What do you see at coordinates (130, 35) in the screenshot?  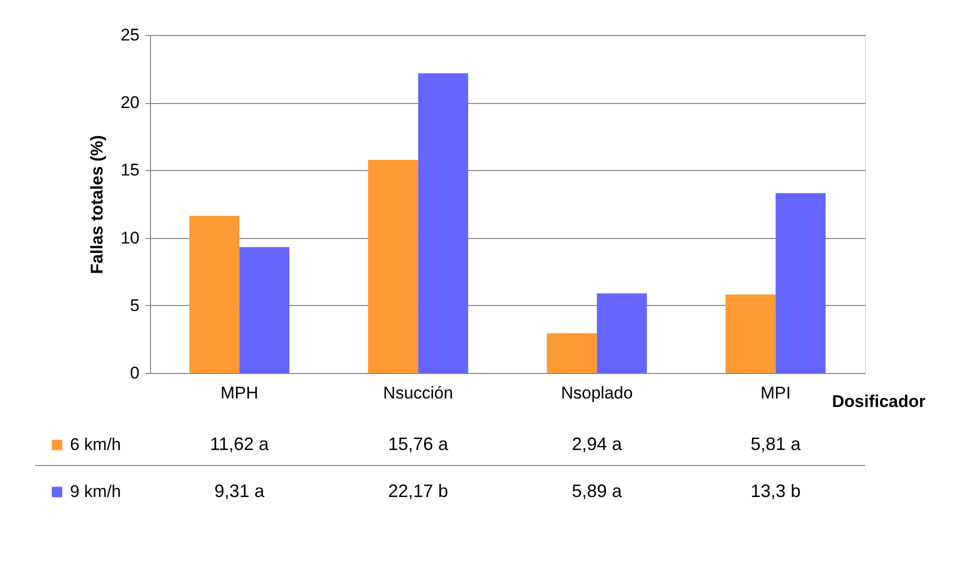 I see `y-tick-label: 25` at bounding box center [130, 35].